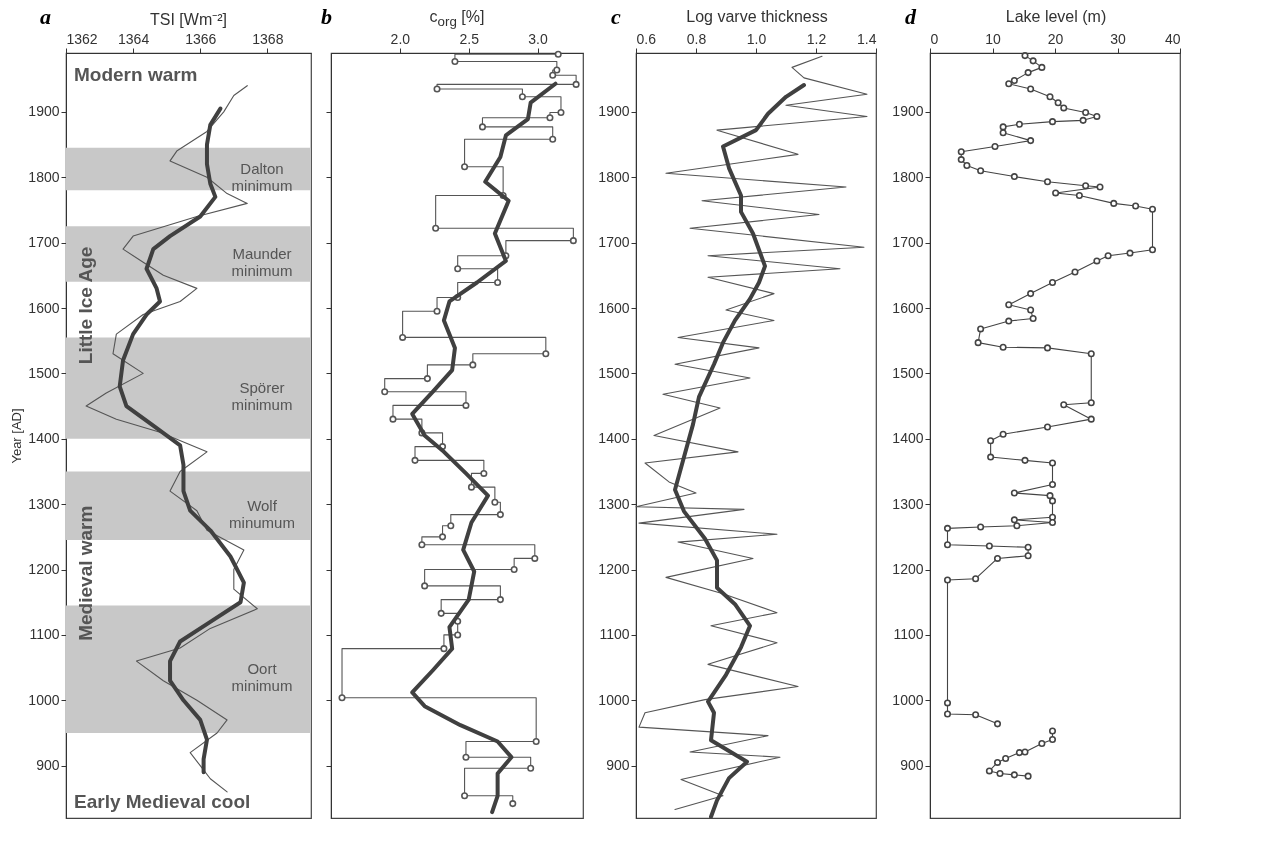 The height and width of the screenshot is (863, 1286). I want to click on chart-title: d, so click(910, 17).